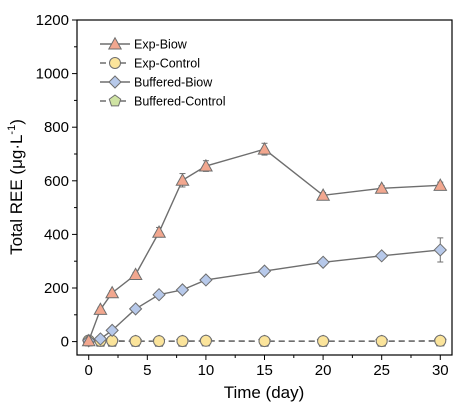  Describe the element at coordinates (115, 63) in the screenshot. I see `legend-marker-exp-control` at that location.